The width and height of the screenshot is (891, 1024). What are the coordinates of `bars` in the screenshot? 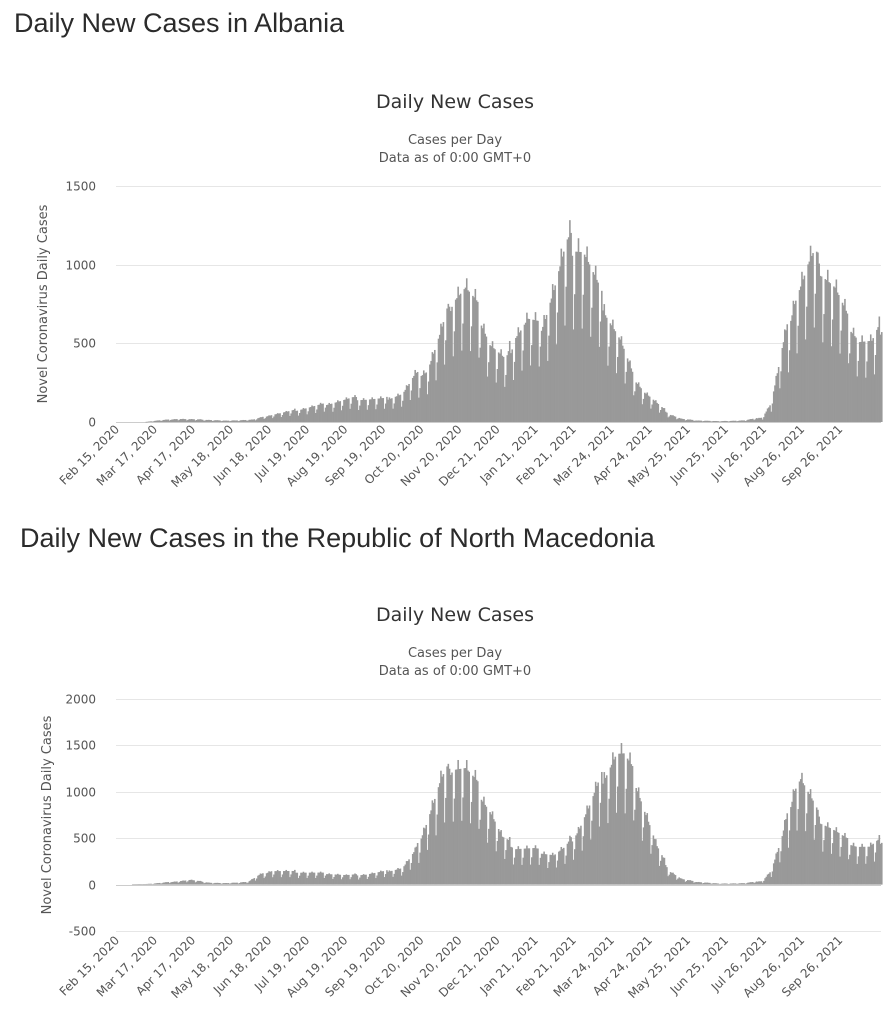 It's located at (507, 814).